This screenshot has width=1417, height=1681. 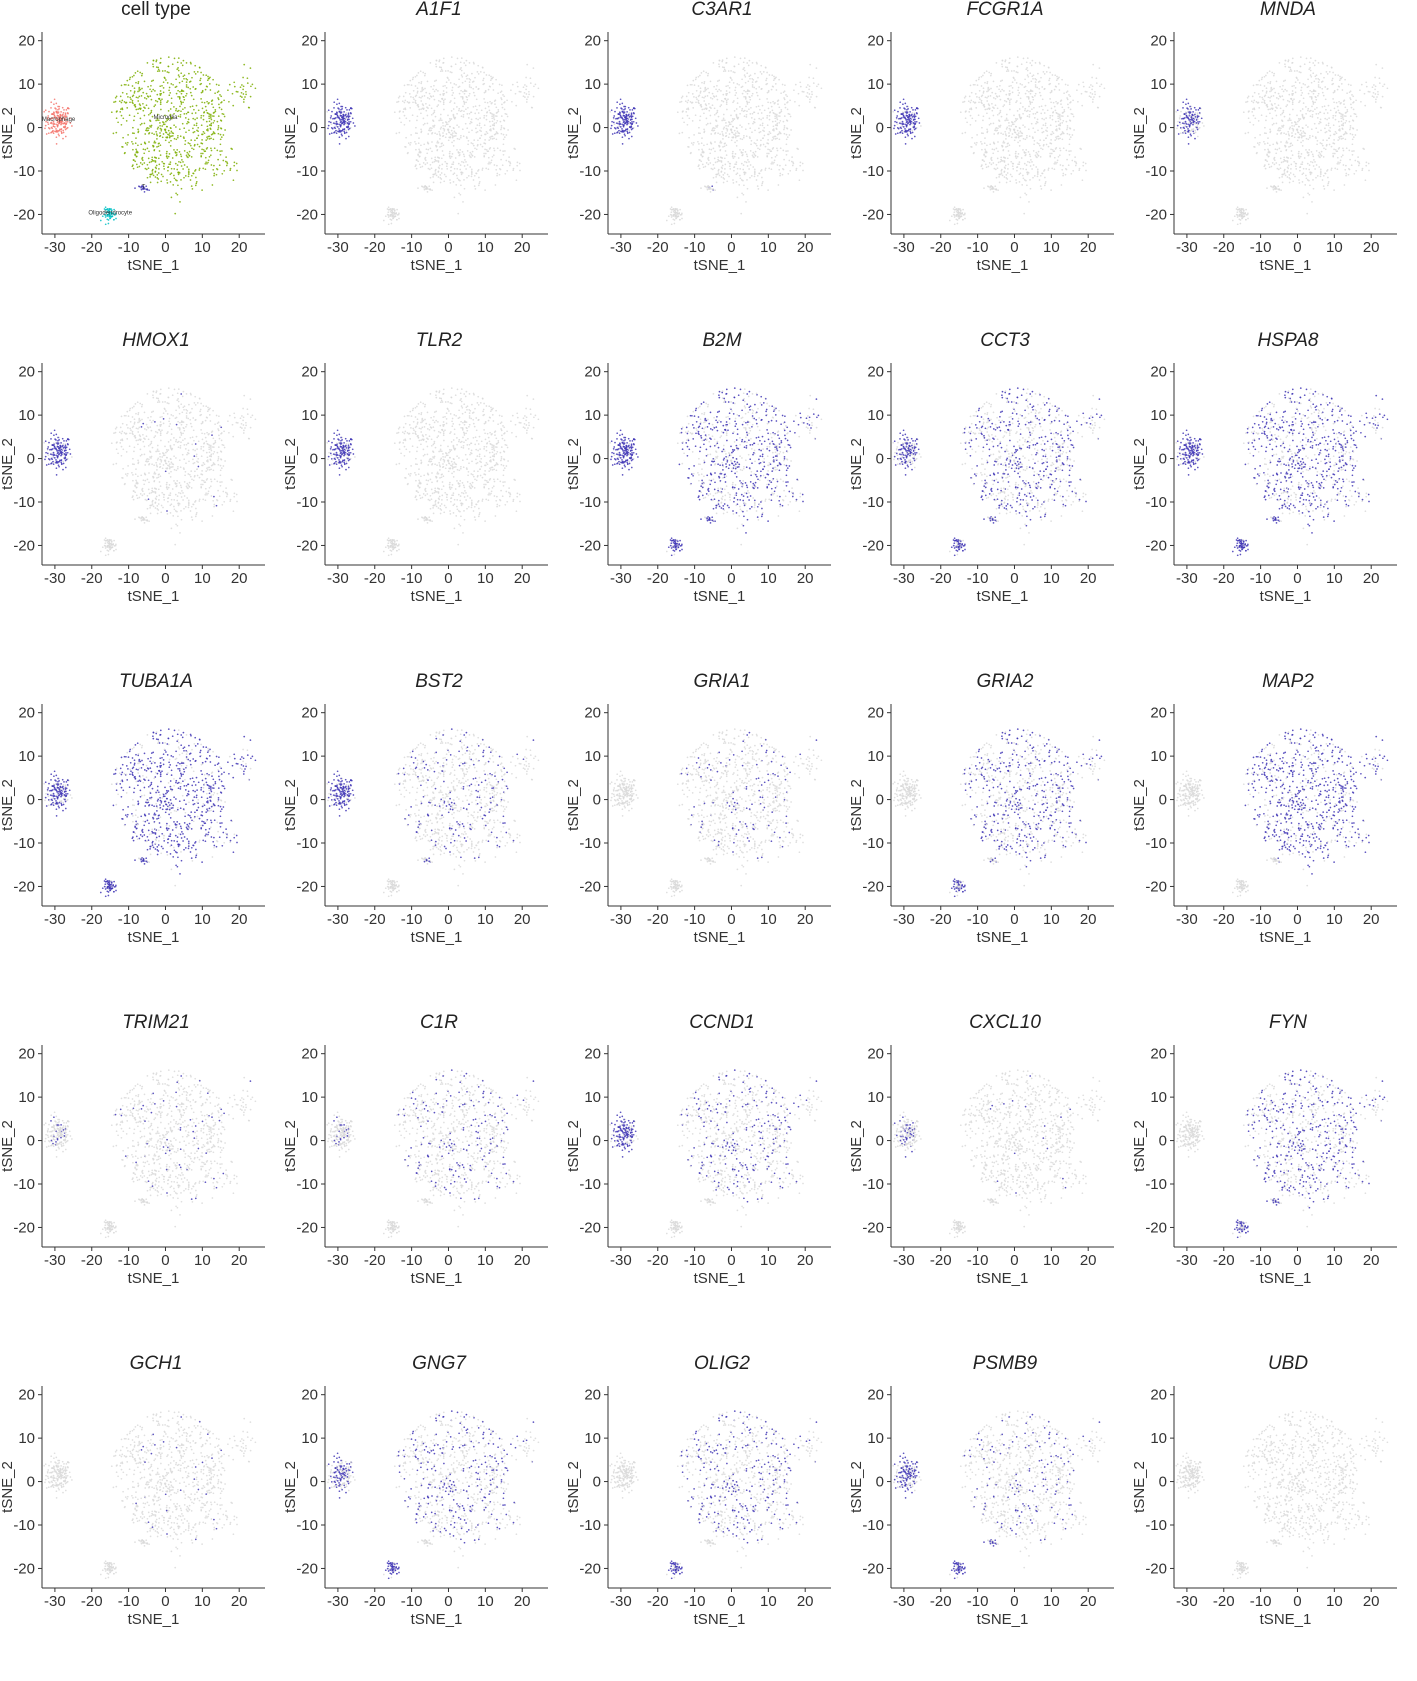 What do you see at coordinates (856, 133) in the screenshot?
I see `y-axis-title: tSNE_2` at bounding box center [856, 133].